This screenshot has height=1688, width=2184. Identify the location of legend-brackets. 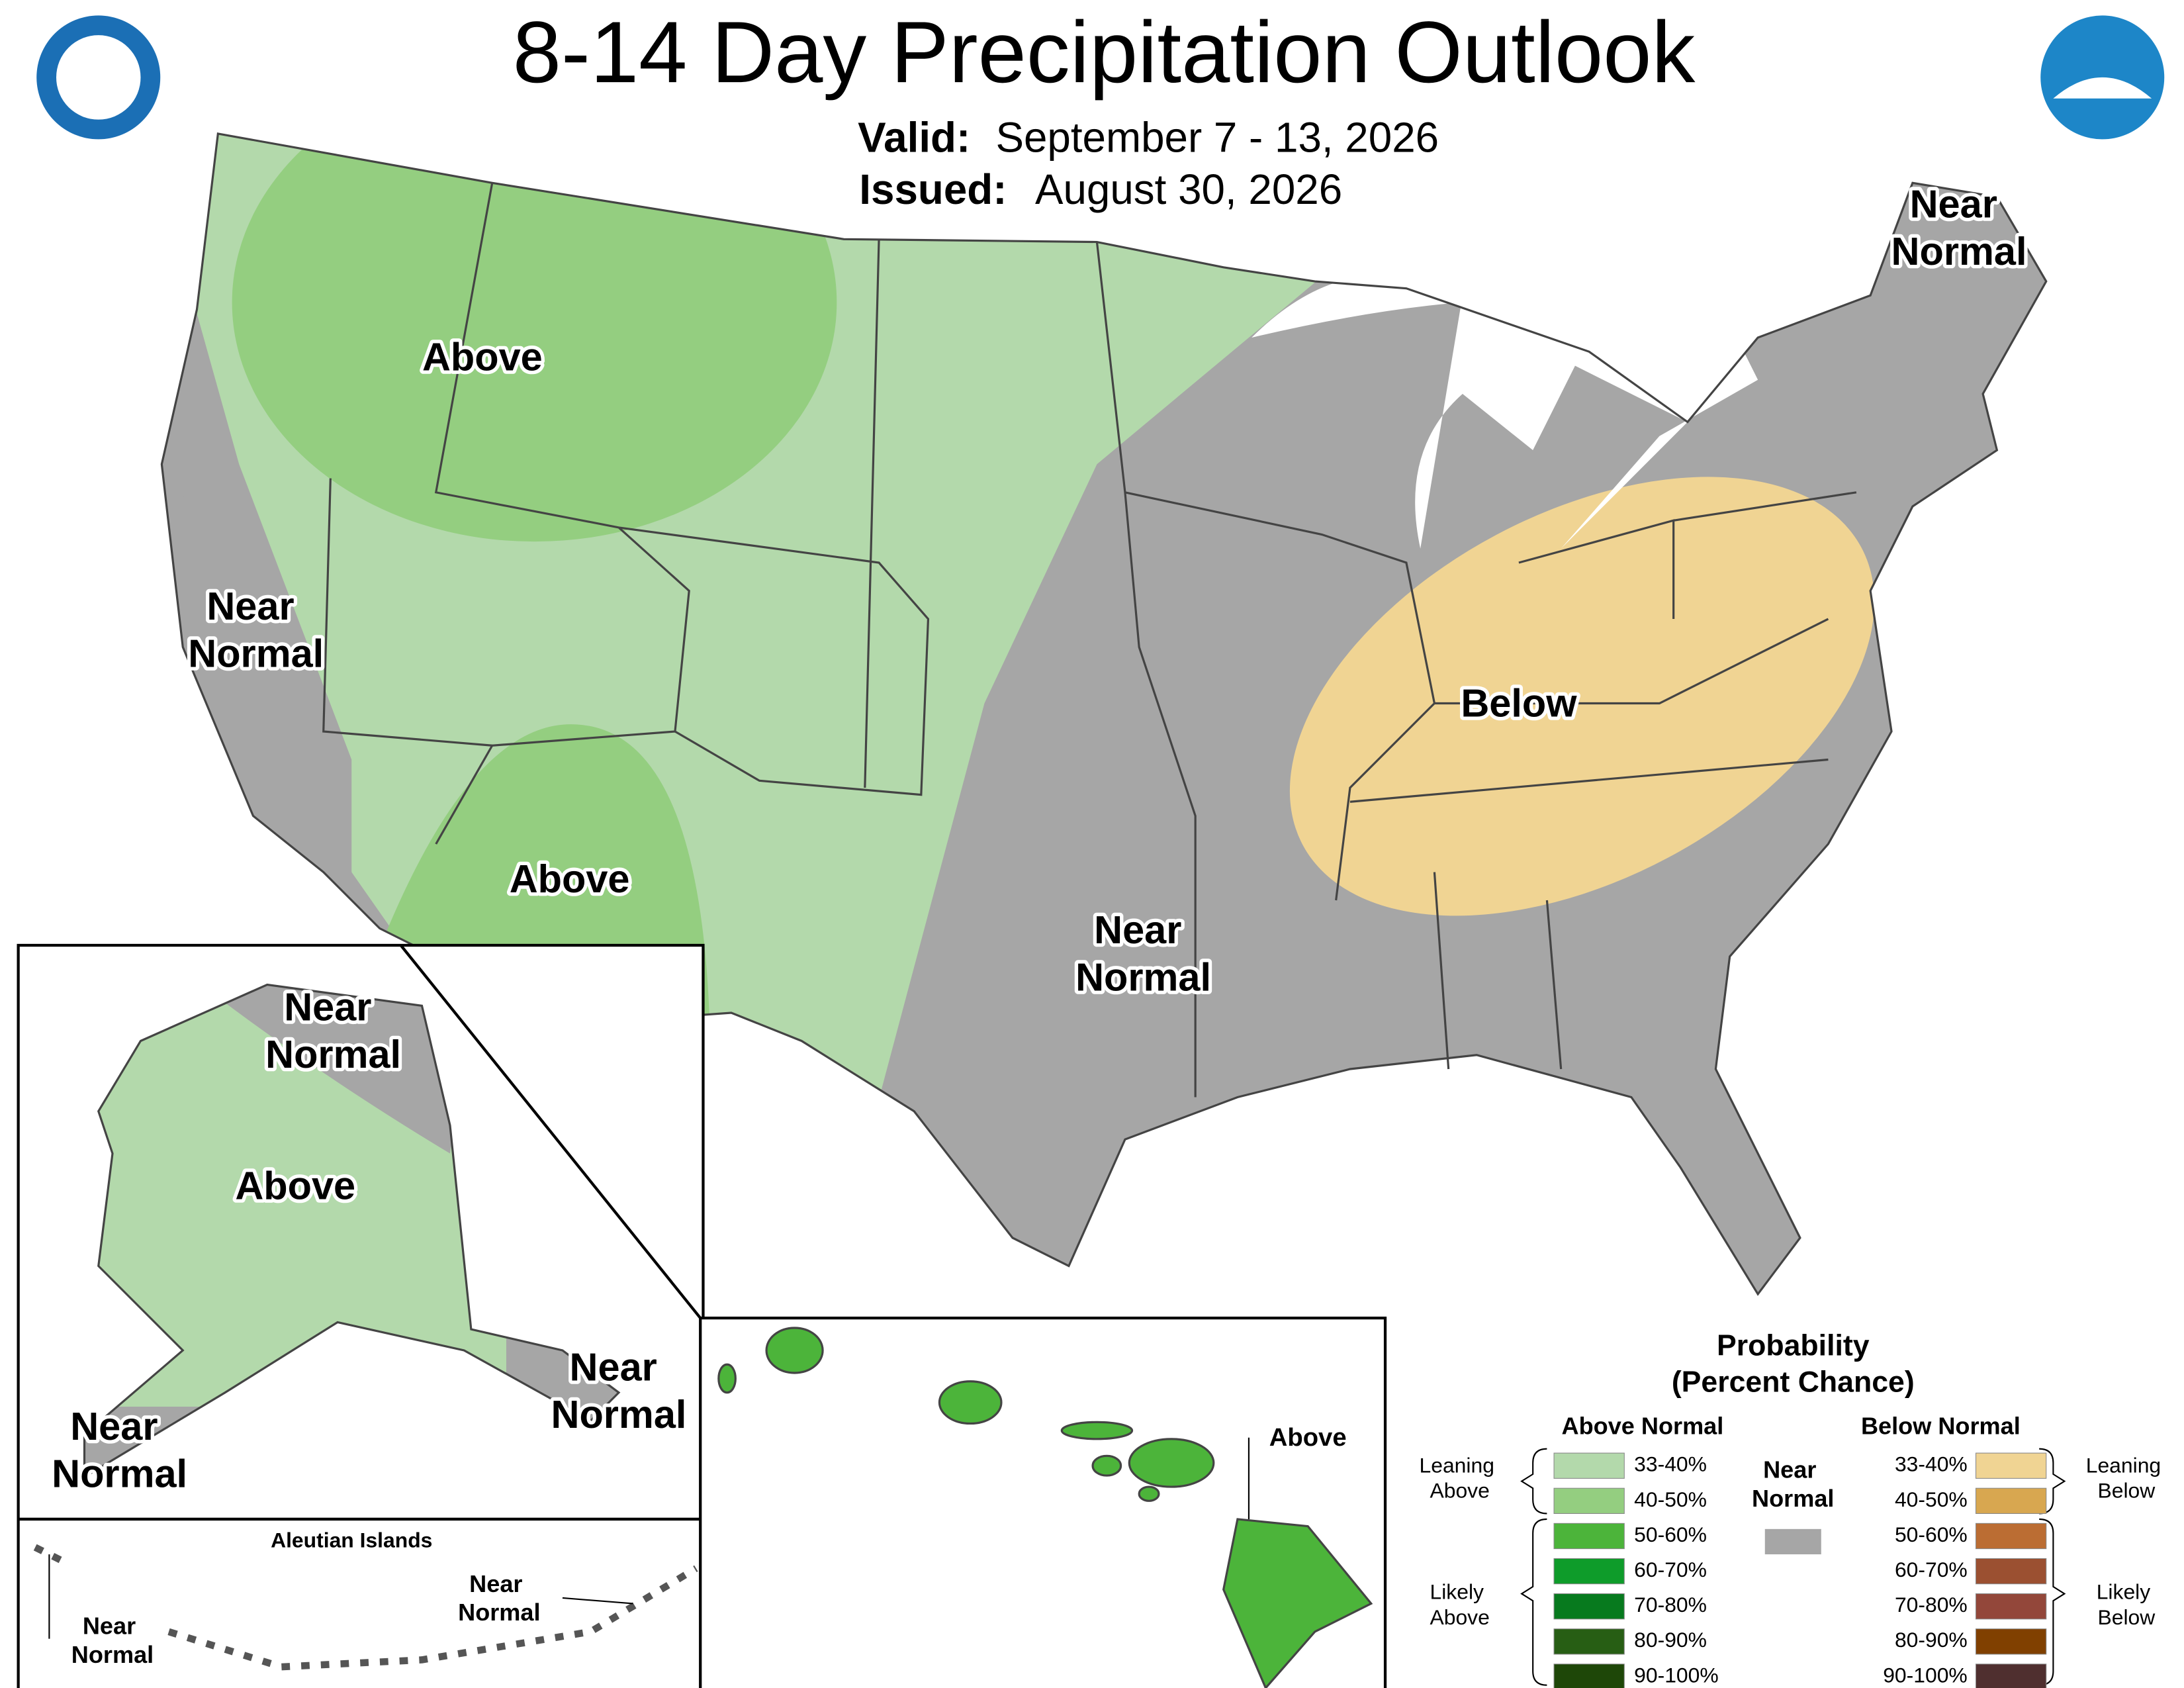
(1793, 1567).